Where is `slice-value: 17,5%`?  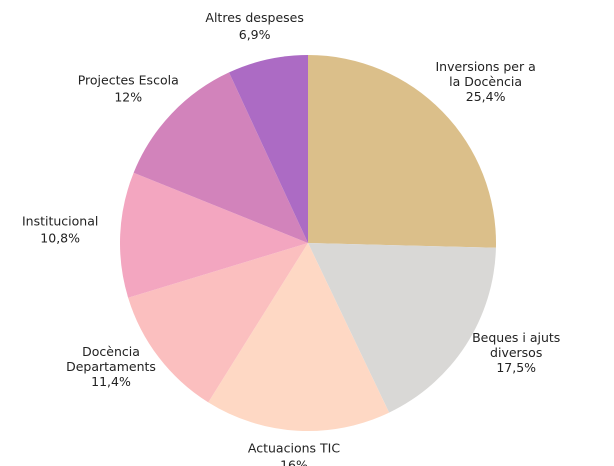 slice-value: 17,5% is located at coordinates (516, 367).